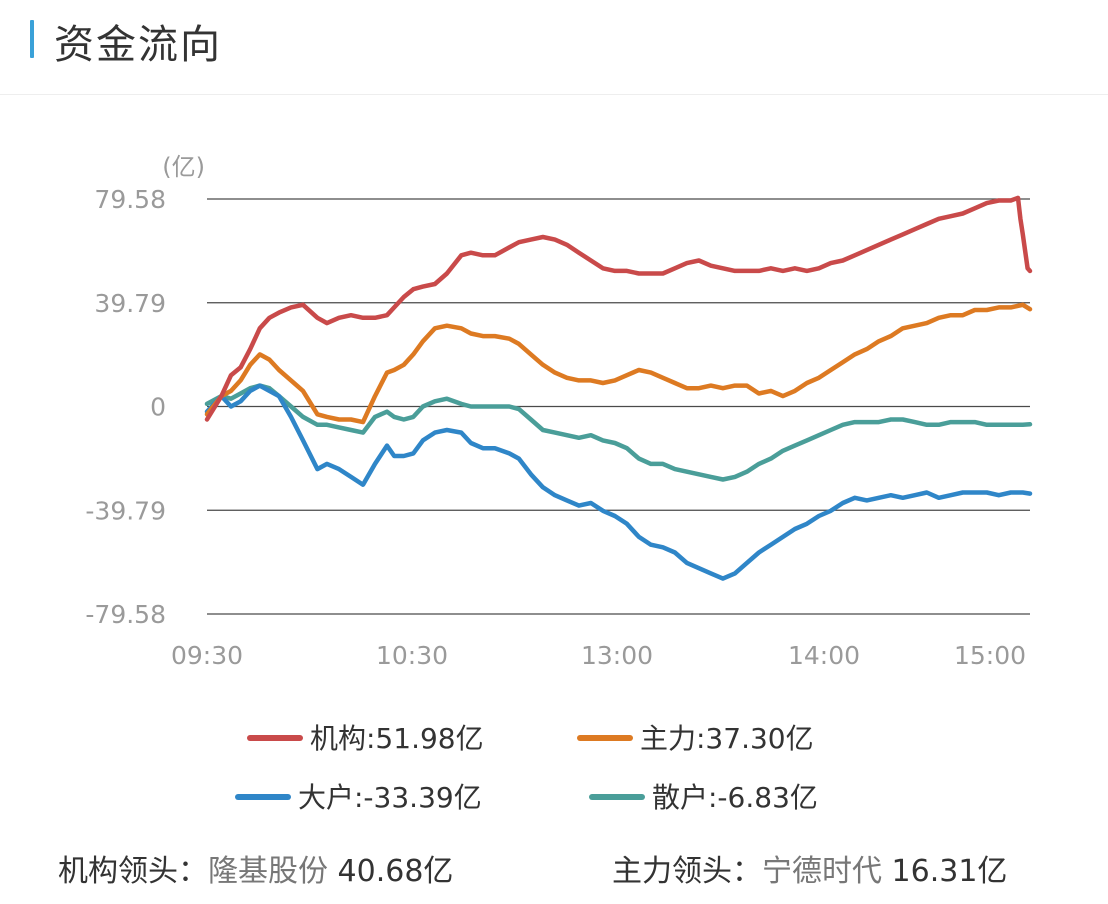 This screenshot has width=1108, height=904. What do you see at coordinates (949, 871) in the screenshot?
I see `main-force-leader-value: 16.31亿` at bounding box center [949, 871].